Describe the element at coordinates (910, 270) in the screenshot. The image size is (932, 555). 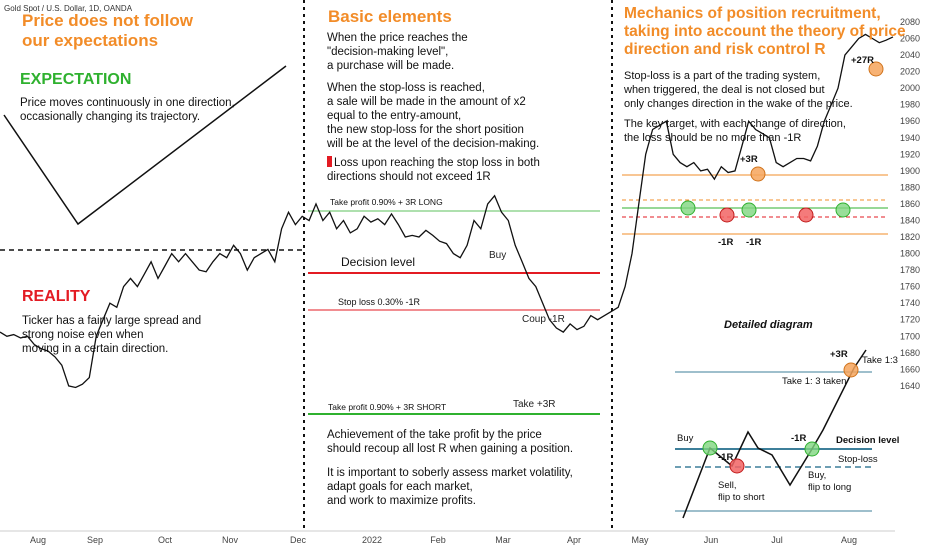
I see `y-tick-label: 1780` at that location.